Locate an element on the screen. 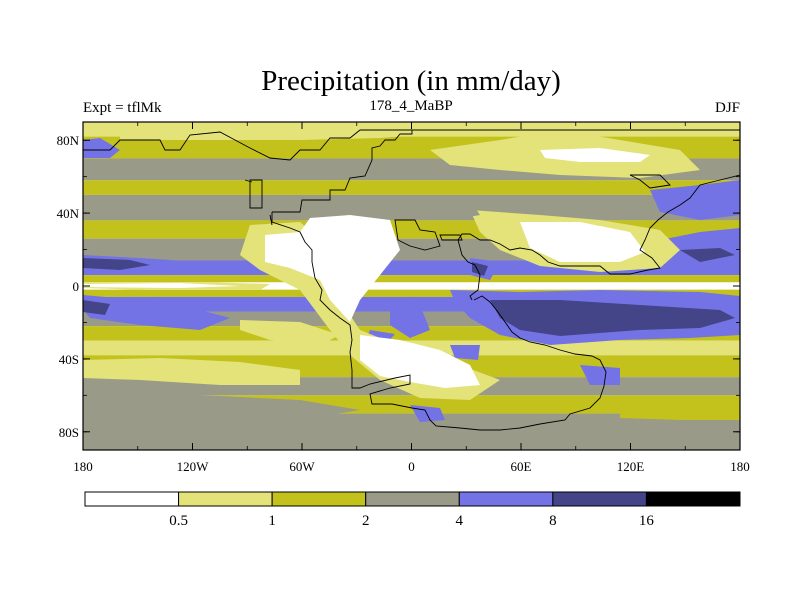 This screenshot has height=600, width=800. coastline-inland is located at coordinates (457, 212).